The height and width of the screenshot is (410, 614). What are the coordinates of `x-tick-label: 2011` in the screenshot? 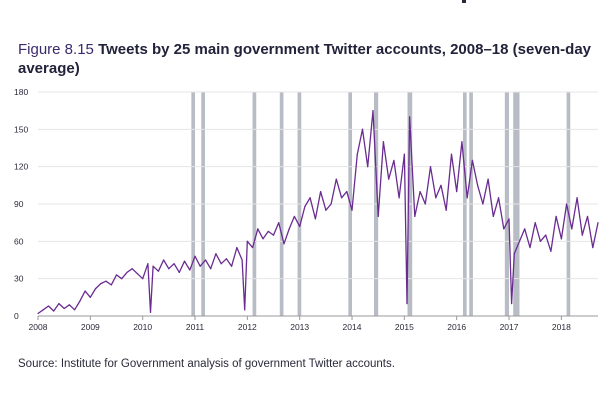 It's located at (195, 327).